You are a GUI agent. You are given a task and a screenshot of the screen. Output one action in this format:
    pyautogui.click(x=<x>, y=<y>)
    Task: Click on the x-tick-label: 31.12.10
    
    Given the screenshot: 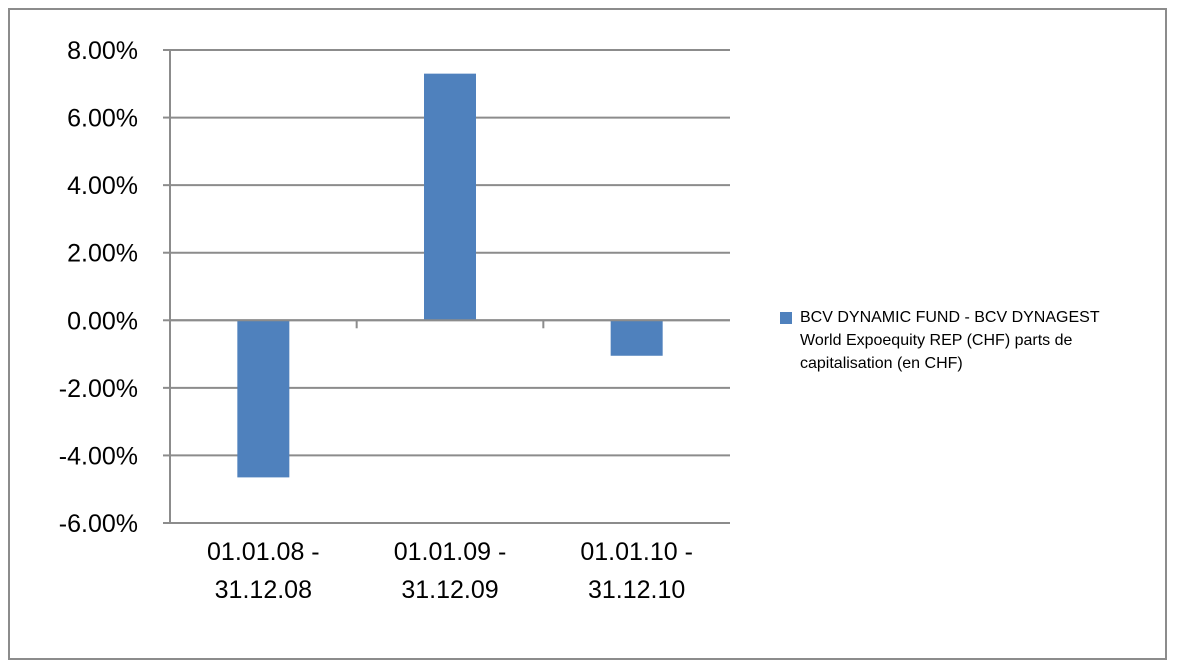 What is the action you would take?
    pyautogui.click(x=636, y=590)
    